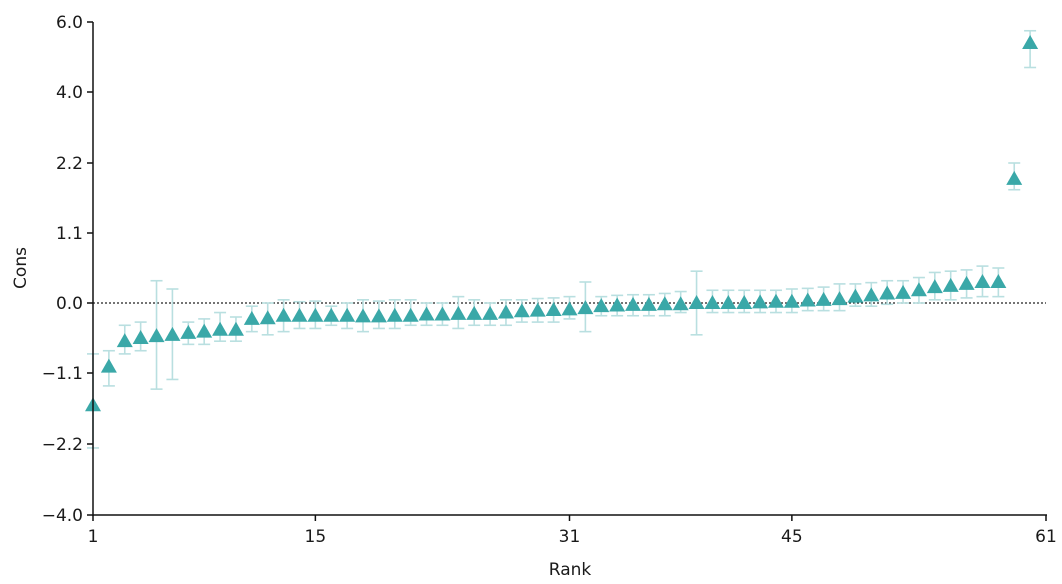 The width and height of the screenshot is (1062, 584). I want to click on x-tick-label: 1, so click(93, 537).